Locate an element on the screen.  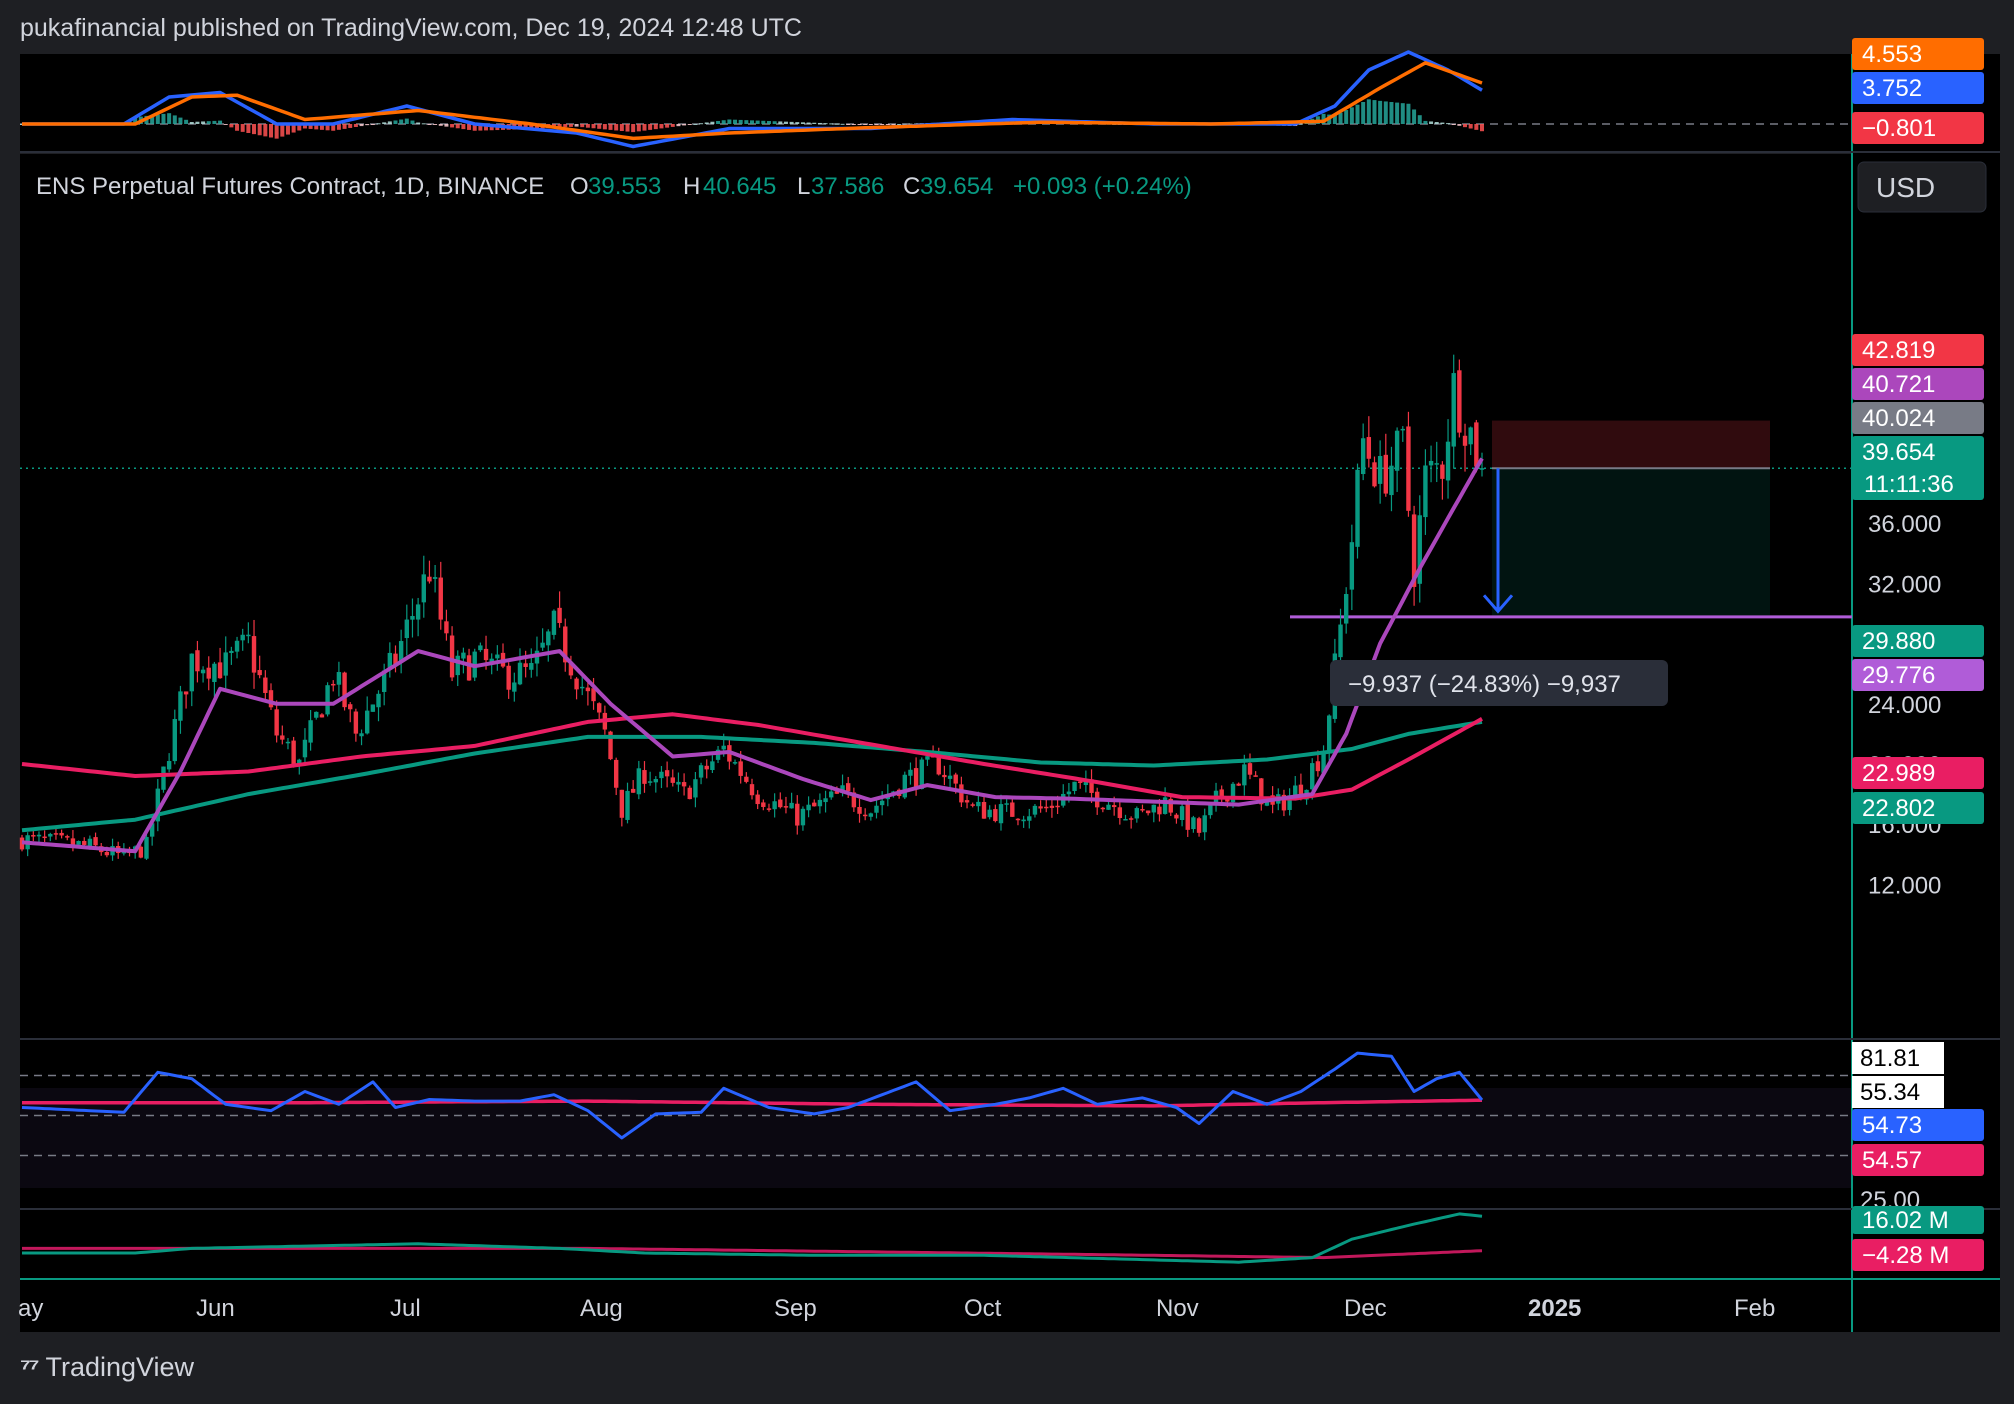
rsi-line is located at coordinates (752, 1095).